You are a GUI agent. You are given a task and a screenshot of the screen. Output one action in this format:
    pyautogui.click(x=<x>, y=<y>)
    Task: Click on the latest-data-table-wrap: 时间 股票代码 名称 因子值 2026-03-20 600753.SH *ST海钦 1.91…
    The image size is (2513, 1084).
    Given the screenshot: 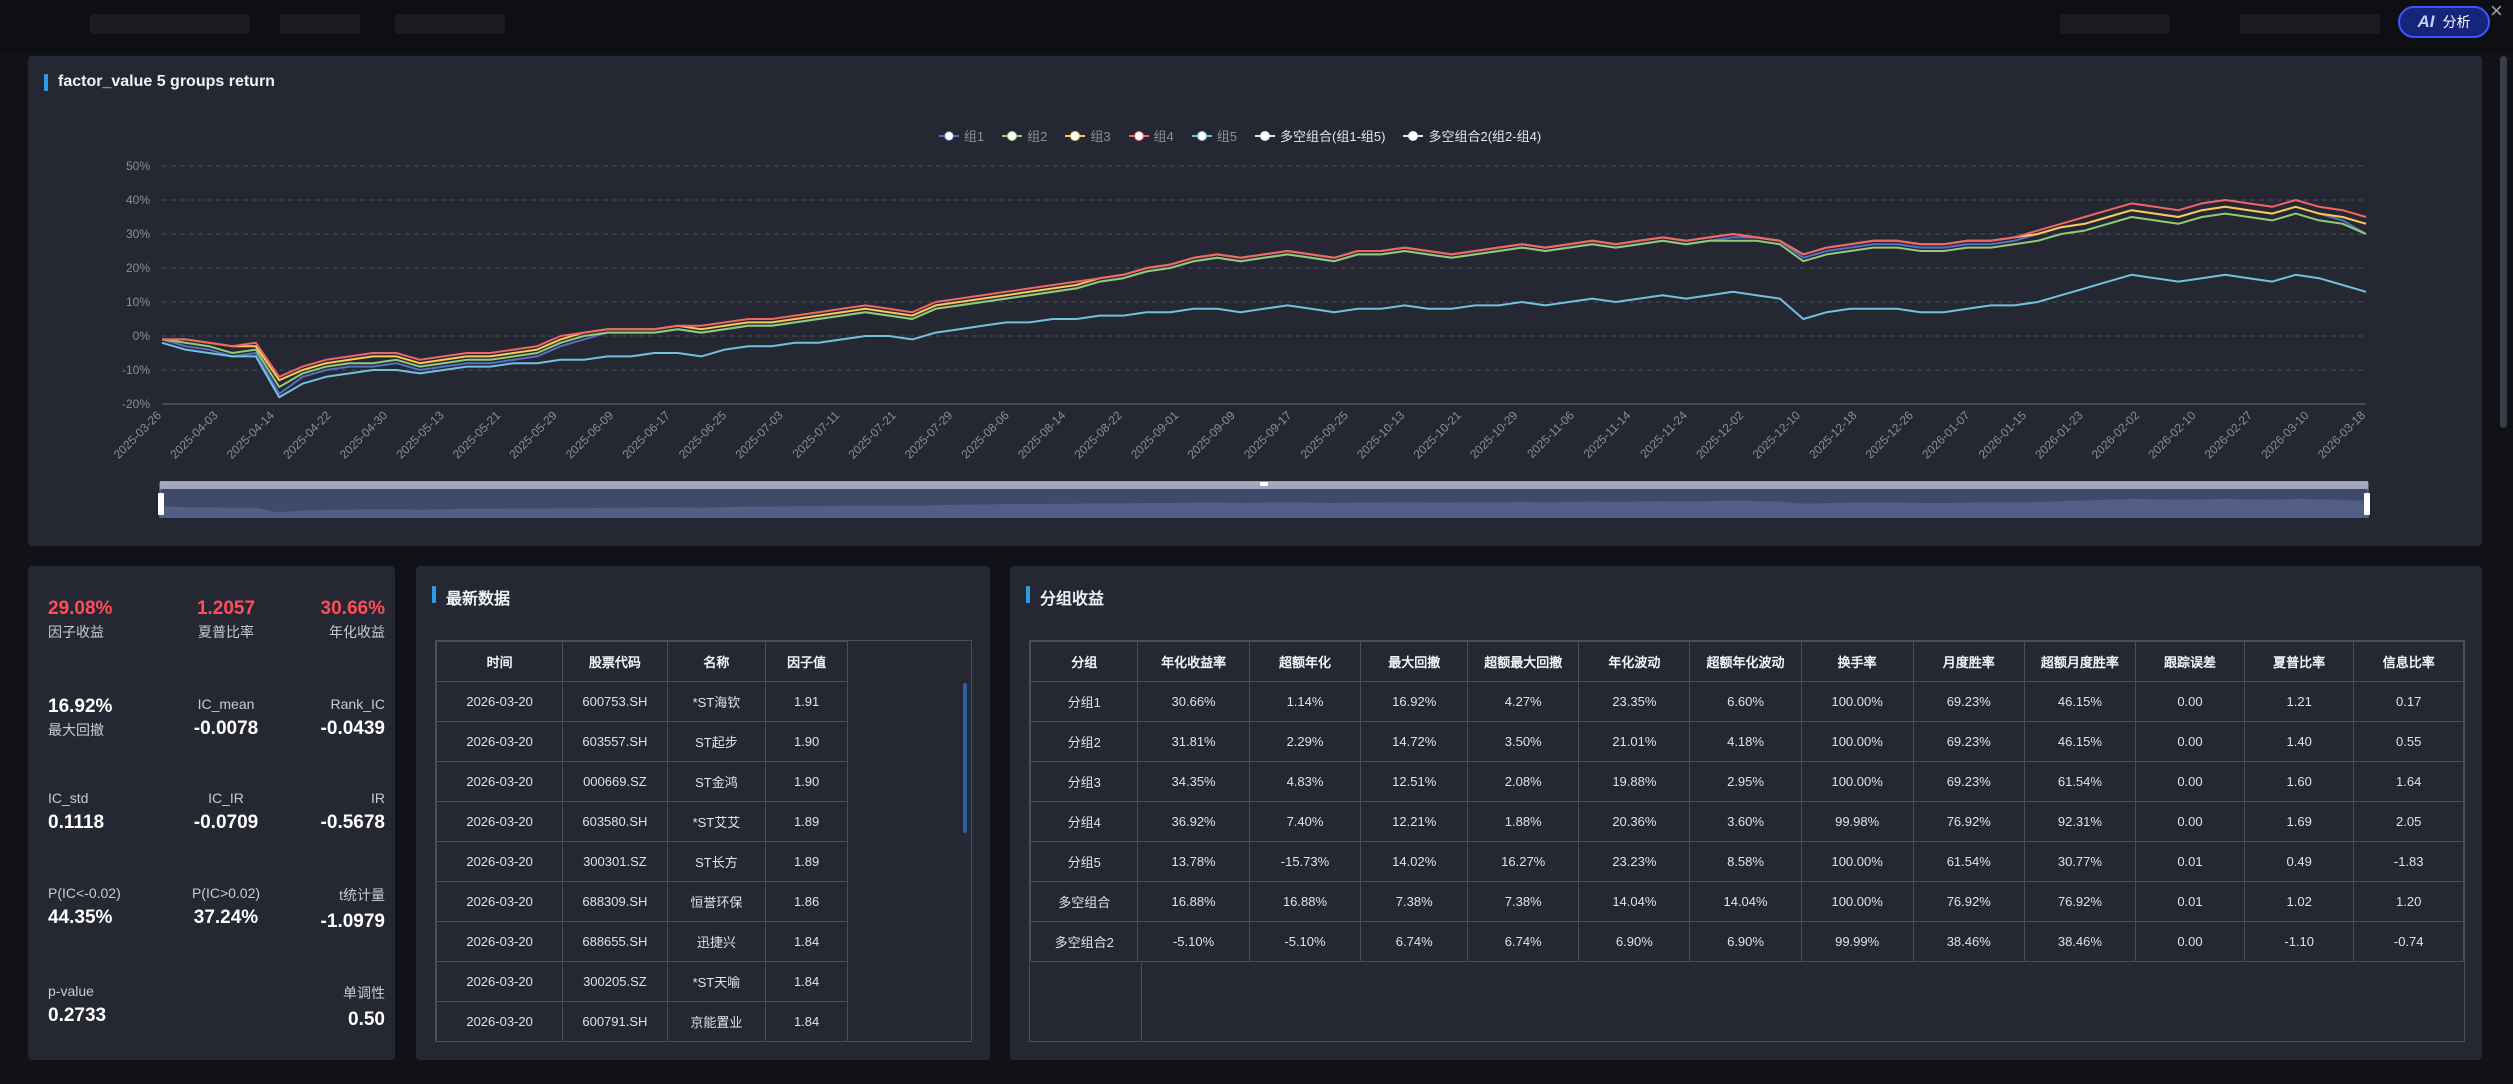 What is the action you would take?
    pyautogui.click(x=703, y=841)
    